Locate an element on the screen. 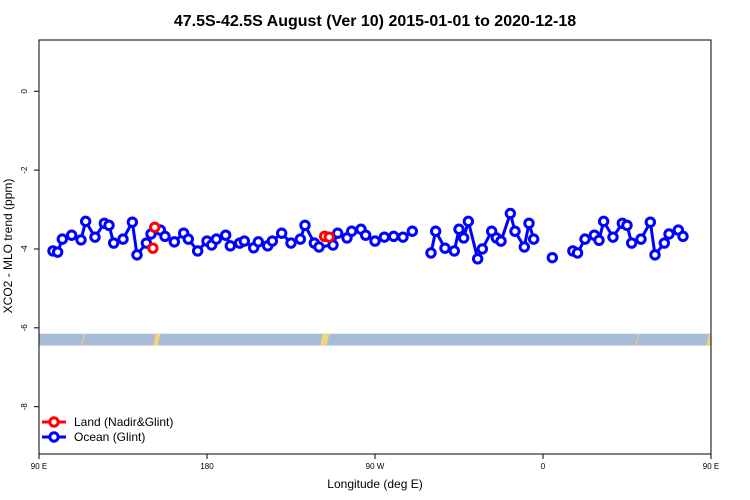 Image resolution: width=750 pixels, height=500 pixels. y-tick-label-1: -2 is located at coordinates (24, 170).